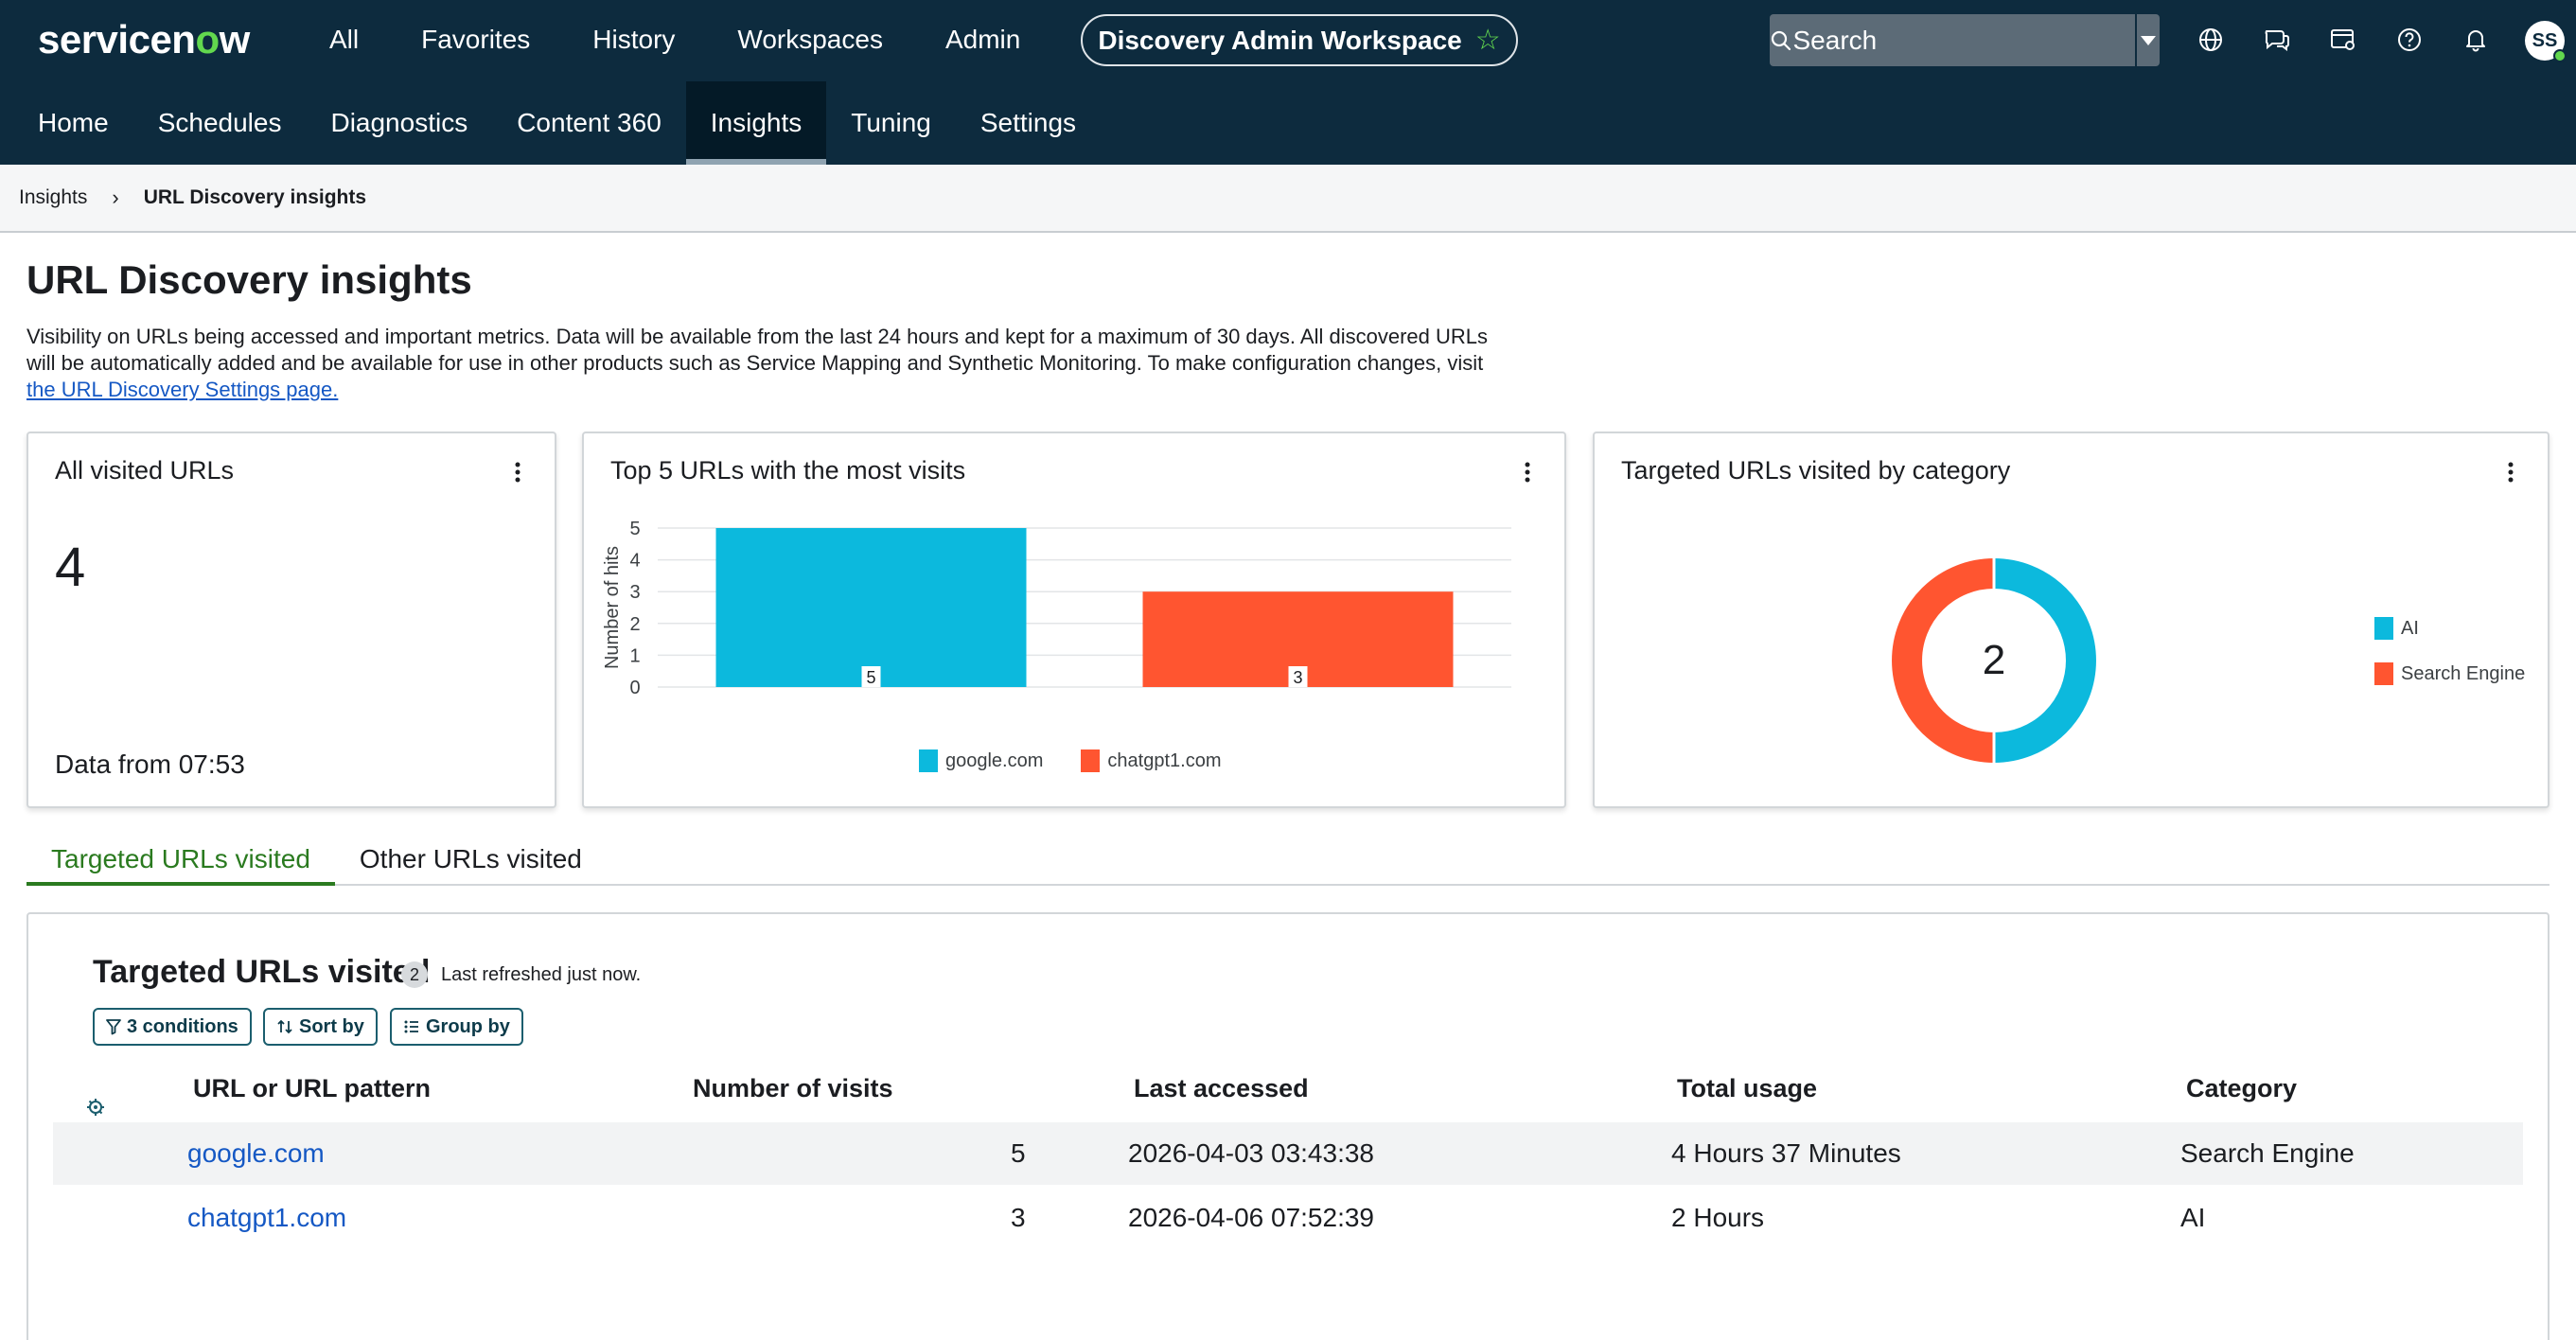 The width and height of the screenshot is (2576, 1340). I want to click on tab-other-urls: Other URLs visited, so click(470, 858).